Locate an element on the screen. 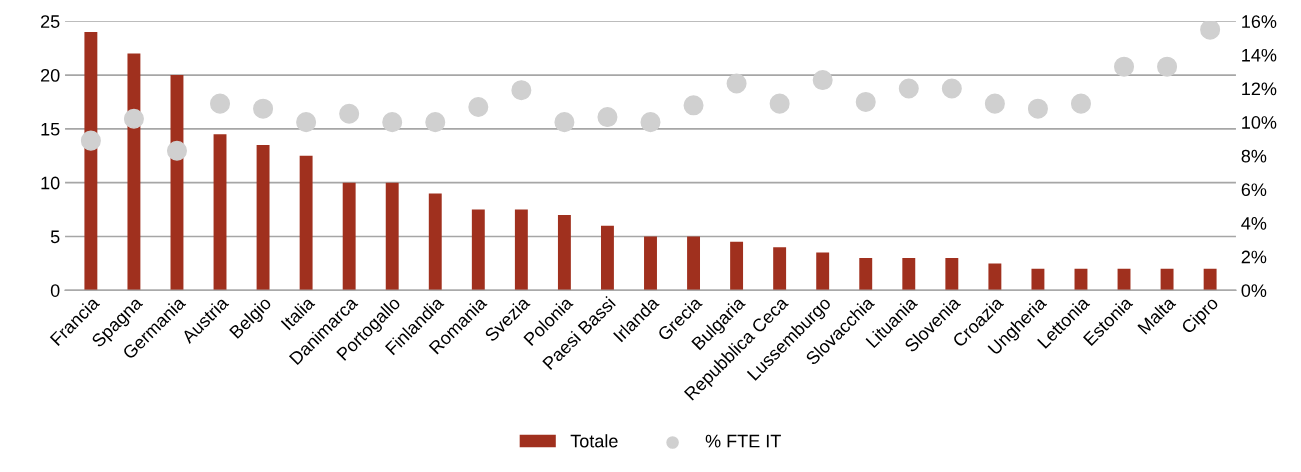  y2-tick-label: 10% is located at coordinates (1259, 122).